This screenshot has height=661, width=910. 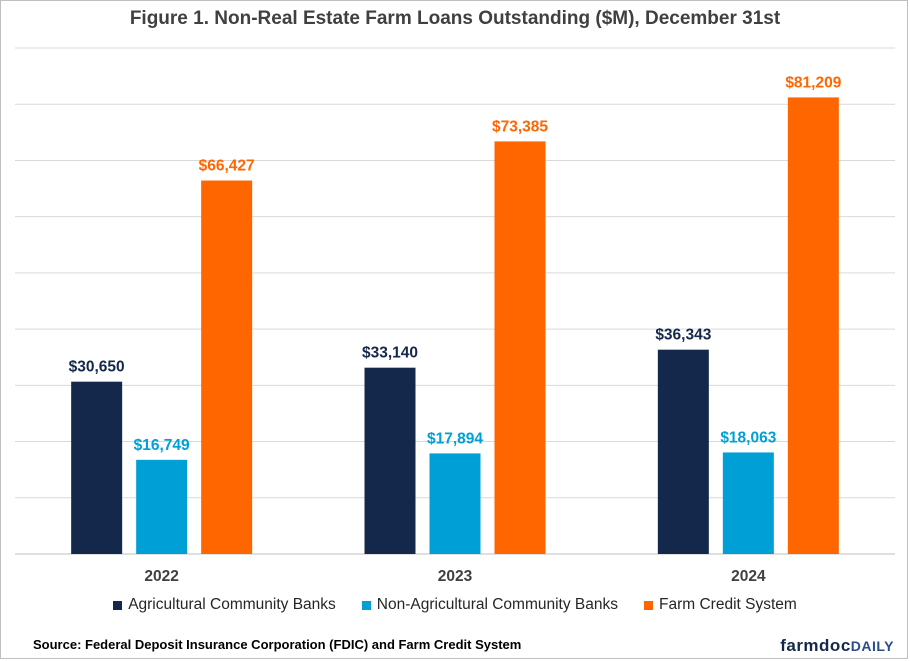 What do you see at coordinates (118, 605) in the screenshot?
I see `legend-swatch-ag-banks` at bounding box center [118, 605].